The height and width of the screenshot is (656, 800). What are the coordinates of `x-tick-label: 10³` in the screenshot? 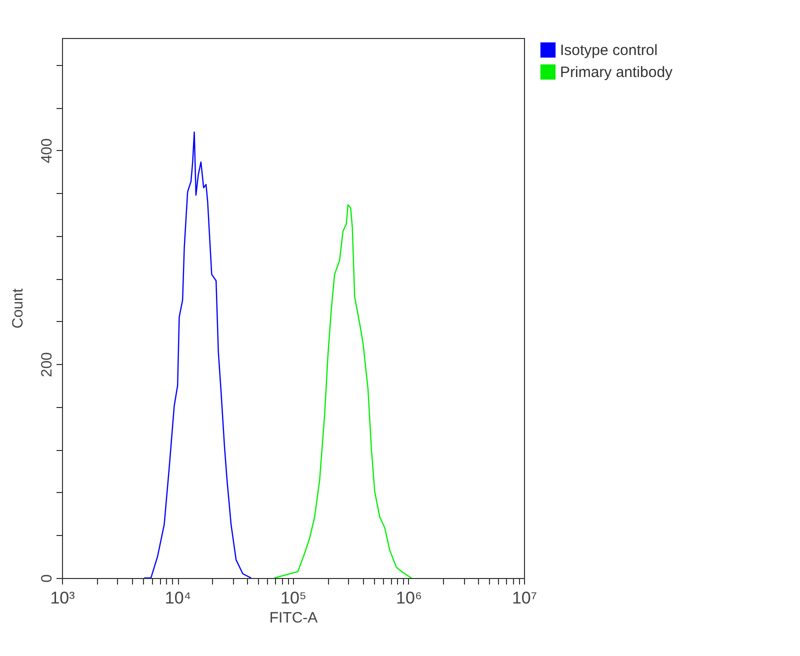 It's located at (63, 598).